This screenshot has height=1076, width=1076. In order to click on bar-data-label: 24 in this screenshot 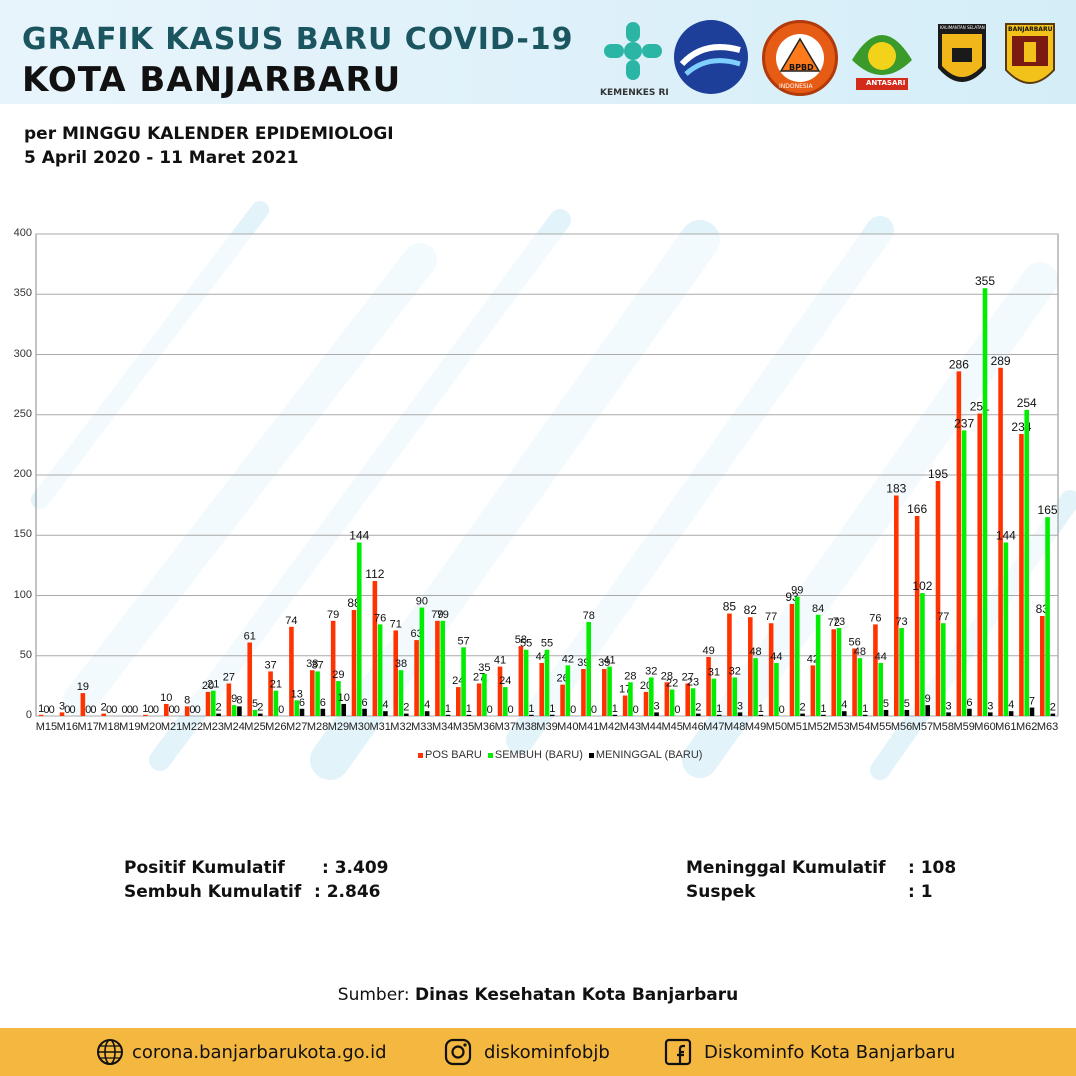, I will do `click(505, 681)`.